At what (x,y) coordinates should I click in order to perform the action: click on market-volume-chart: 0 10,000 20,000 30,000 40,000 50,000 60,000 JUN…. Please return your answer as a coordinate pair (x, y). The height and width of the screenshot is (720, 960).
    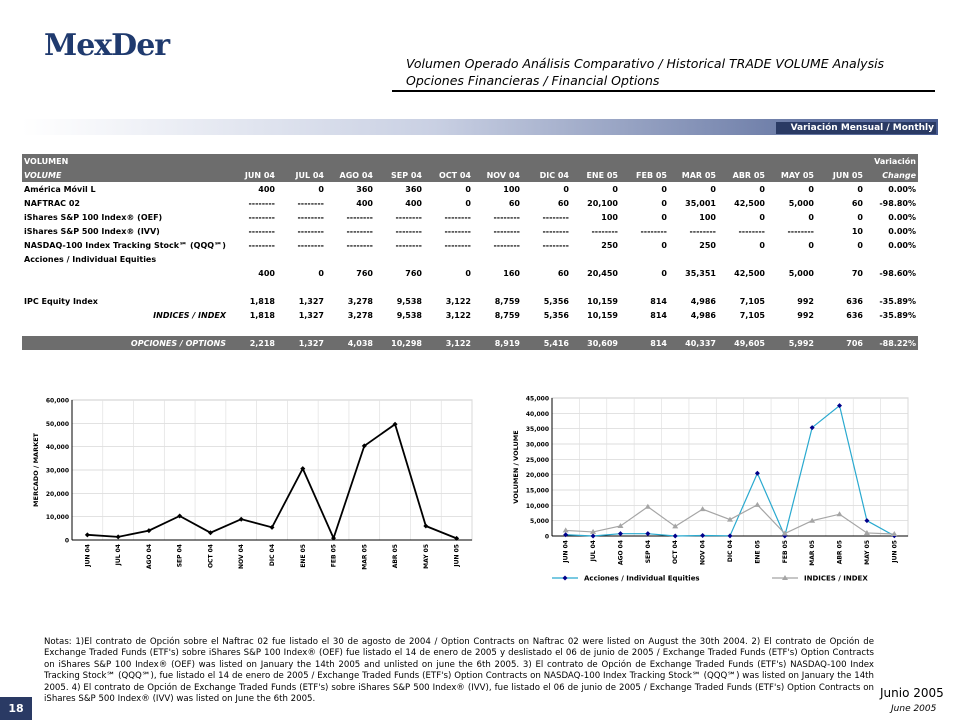
    Looking at the image, I should click on (252, 484).